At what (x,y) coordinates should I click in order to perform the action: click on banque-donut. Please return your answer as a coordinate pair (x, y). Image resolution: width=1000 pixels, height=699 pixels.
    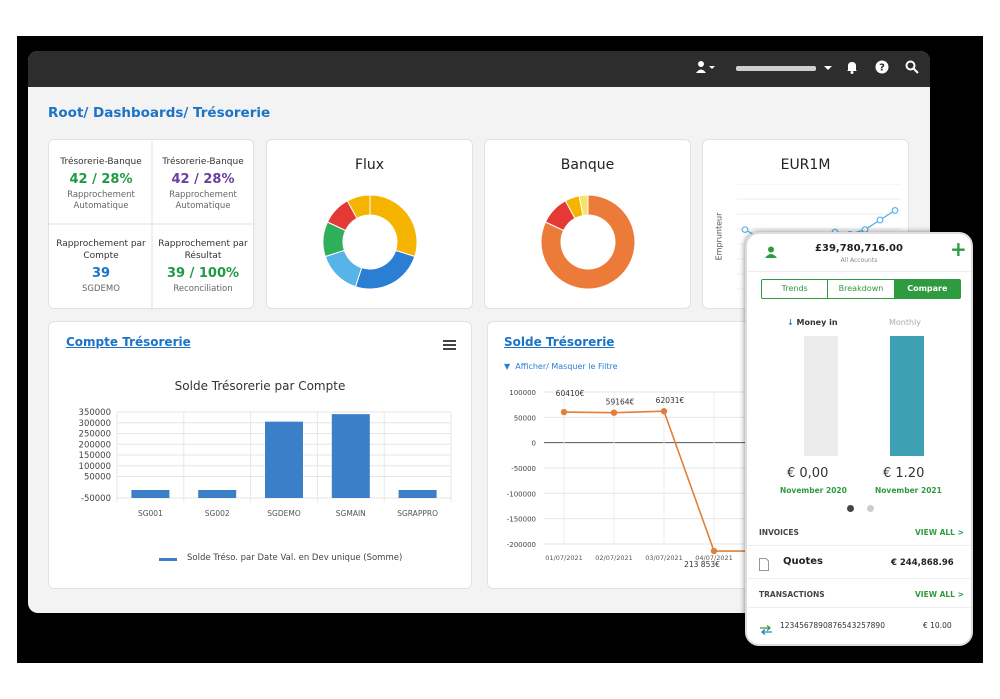
    Looking at the image, I should click on (588, 242).